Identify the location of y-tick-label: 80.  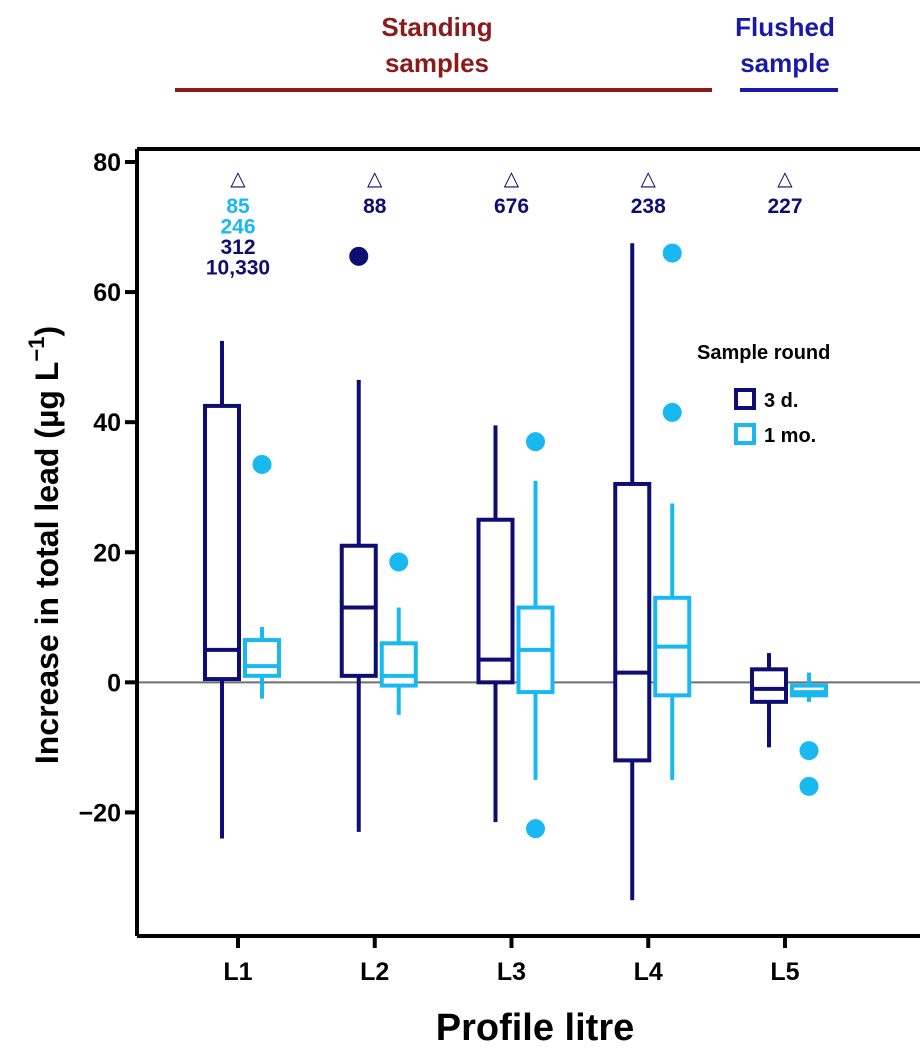
(107, 163).